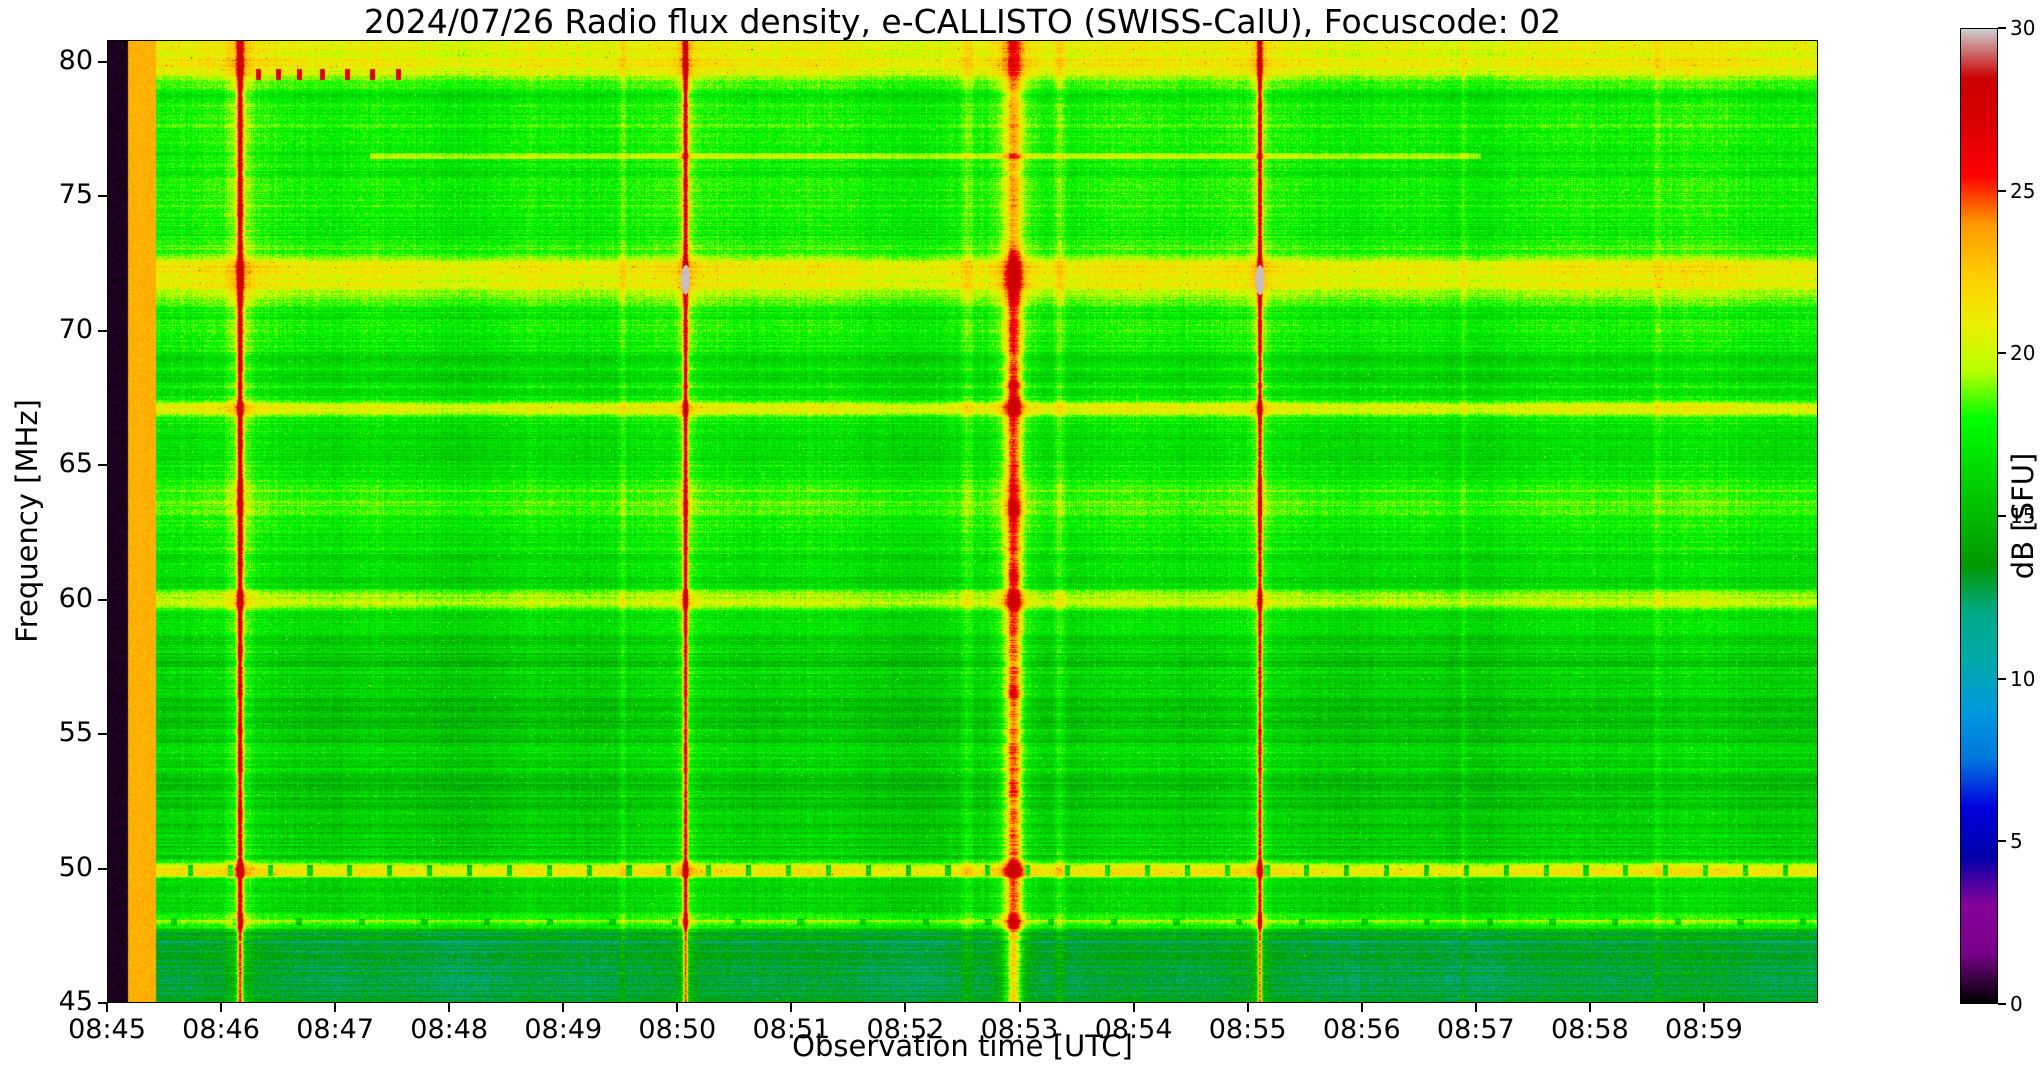 The height and width of the screenshot is (1067, 2043). Describe the element at coordinates (677, 1029) in the screenshot. I see `x-tick-label: 08:50` at that location.